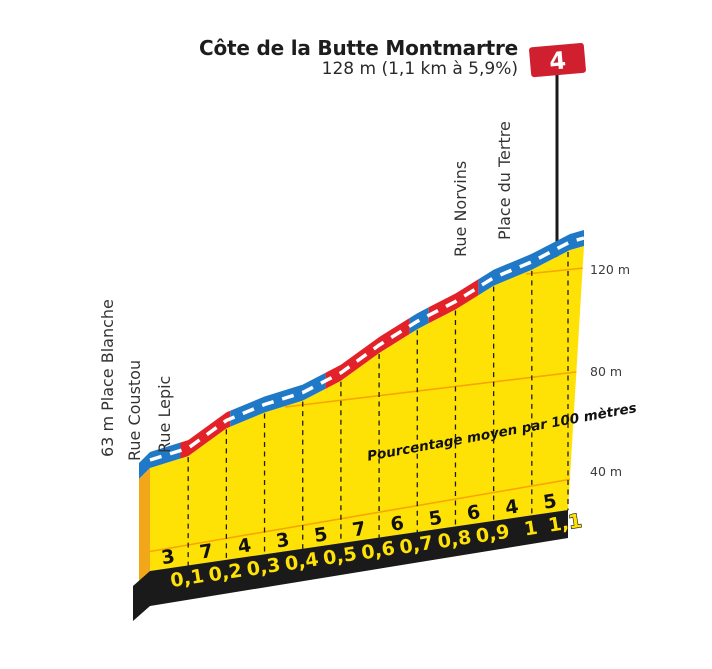 The image size is (712, 669). I want to click on distance-labels: 0,1 0,2 0,3 0,4 0,5 0,6 0,7 0,8 0,9 1 1,1, so click(376, 550).